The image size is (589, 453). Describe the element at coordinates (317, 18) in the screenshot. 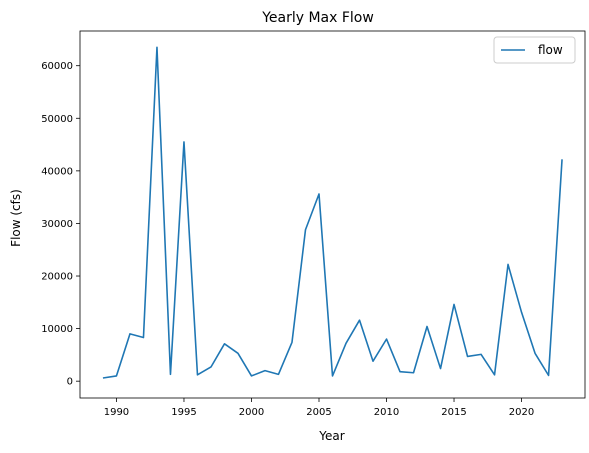

I see `chart-title: Yearly Max Flow` at that location.